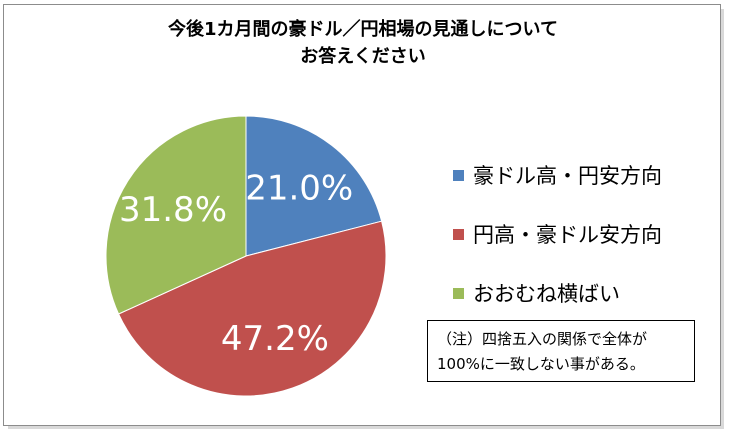  I want to click on footnote-line-1: （注）四捨五入の関係で全体が, so click(542, 339).